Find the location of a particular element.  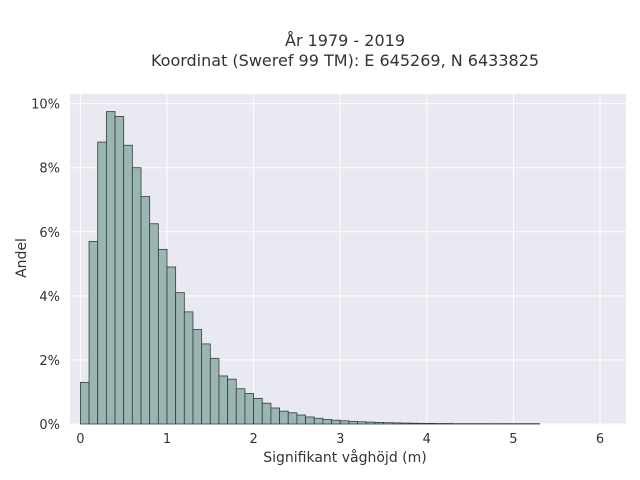

y-axis-ticks: 0% 2% 4% 6% 8% 10% is located at coordinates (45, 265).